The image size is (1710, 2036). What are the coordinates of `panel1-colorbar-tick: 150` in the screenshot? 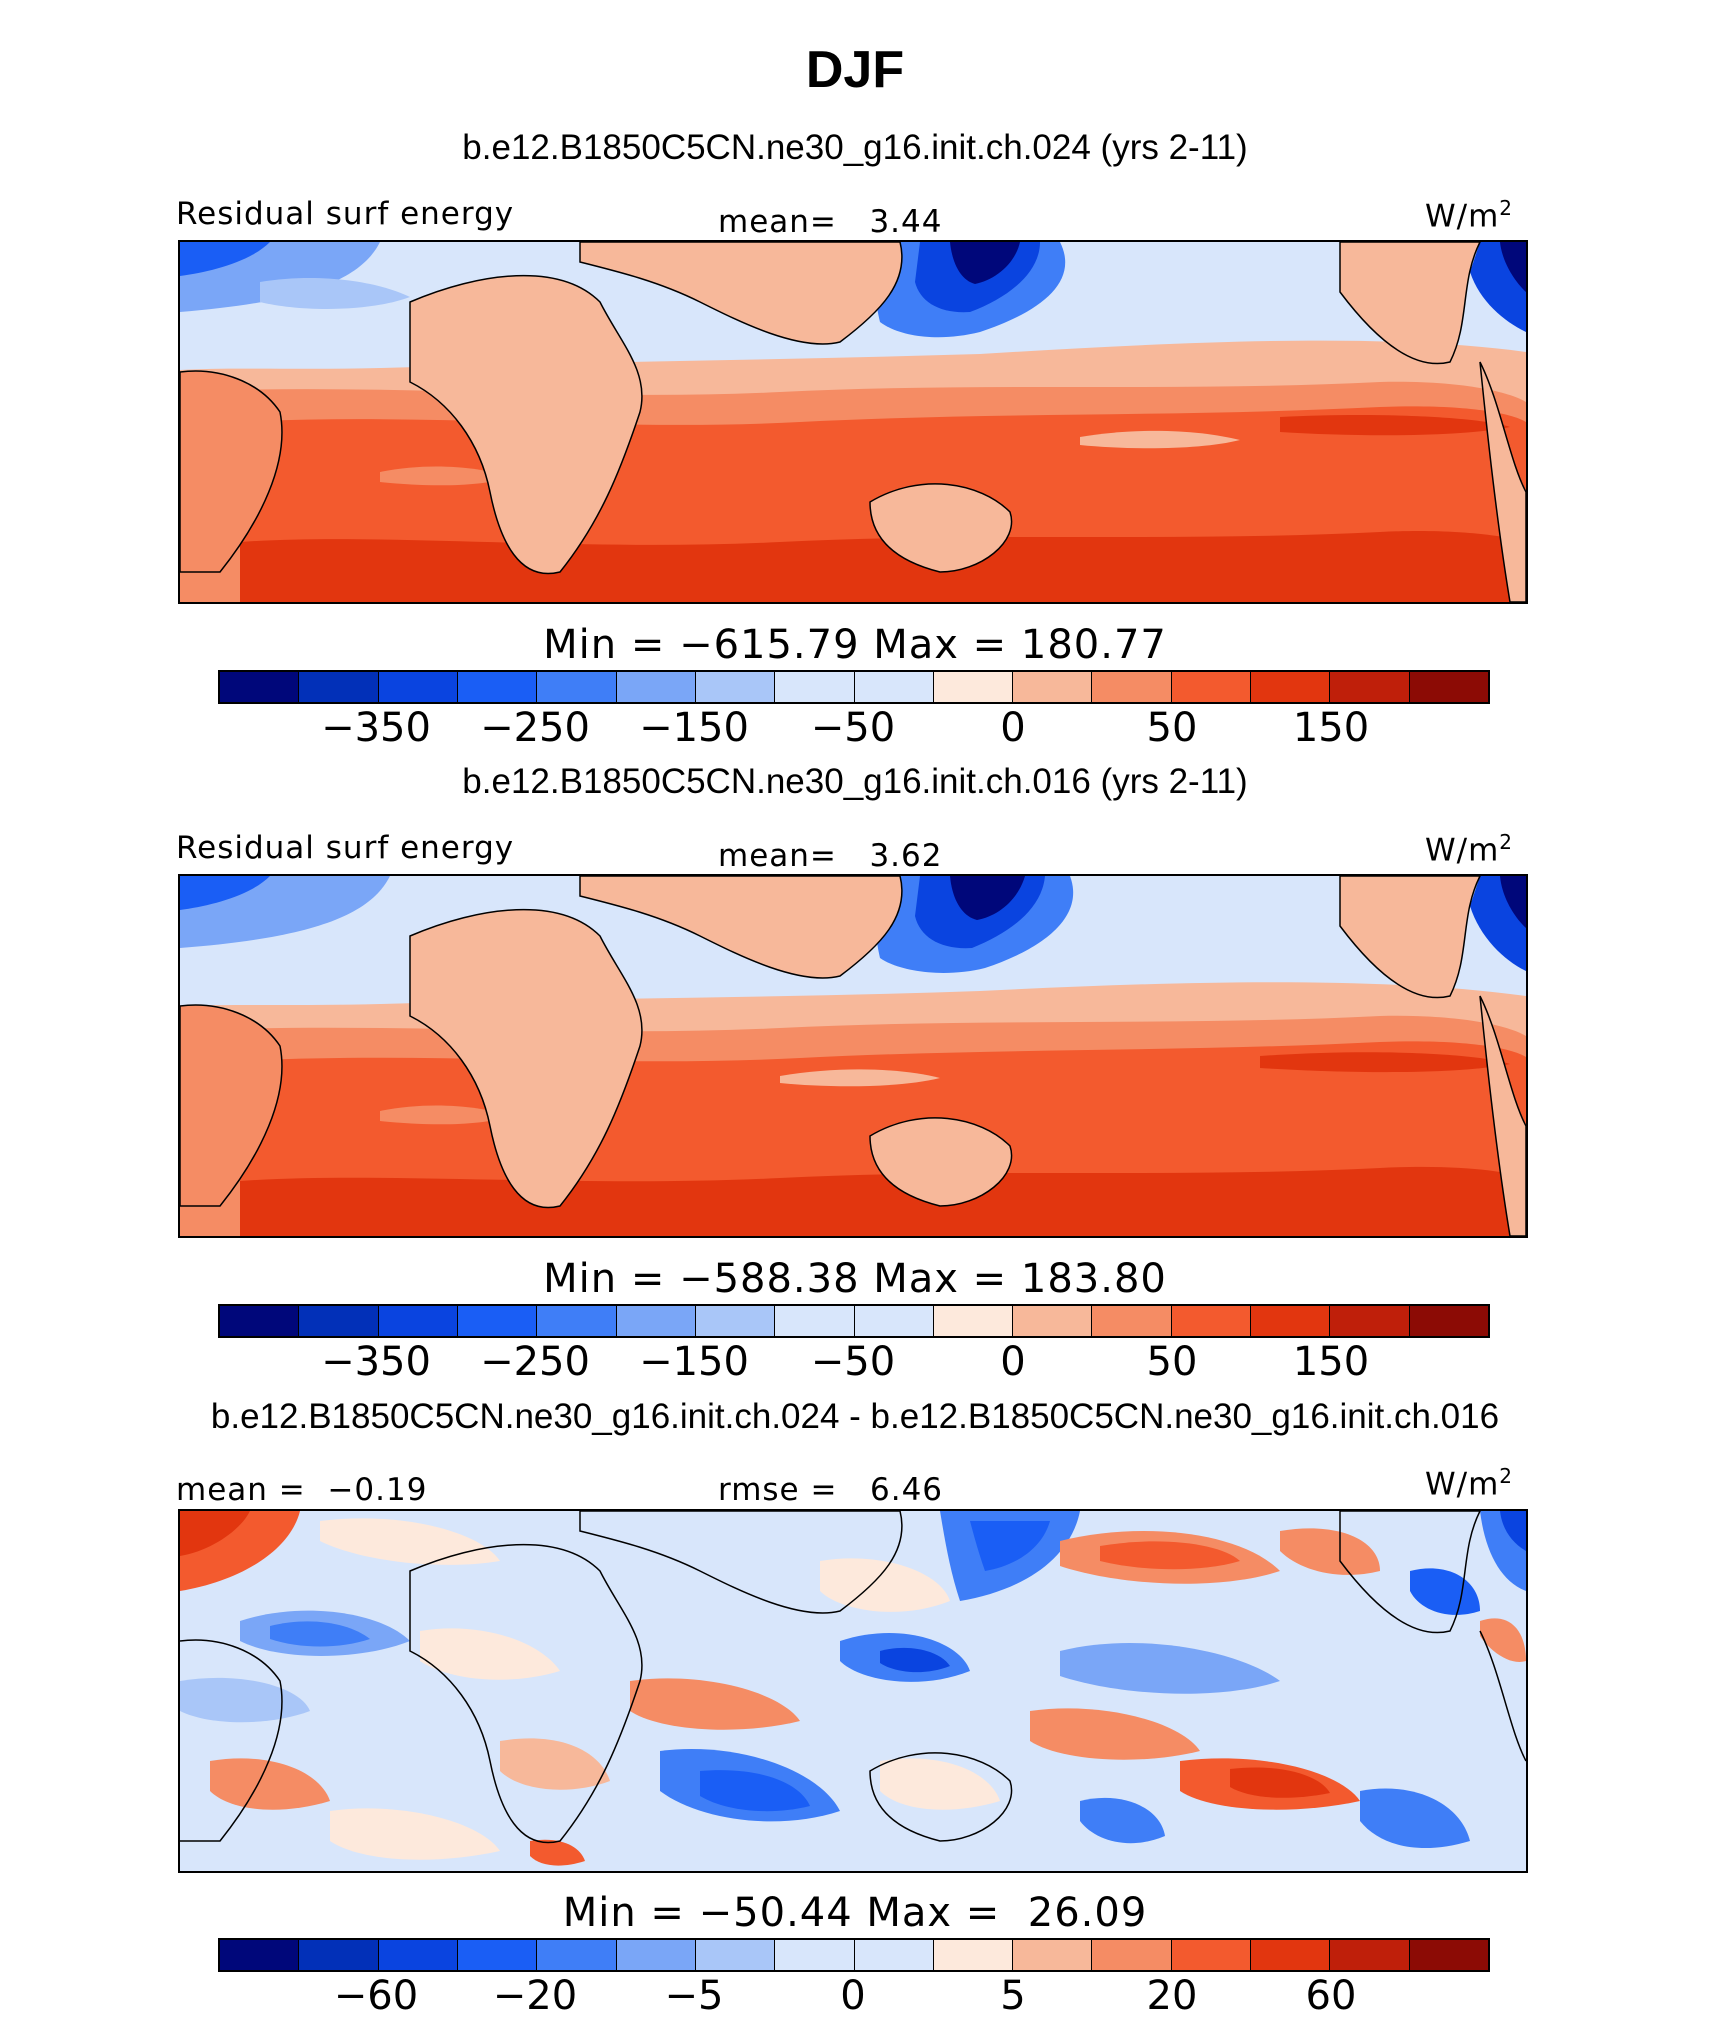 It's located at (1331, 728).